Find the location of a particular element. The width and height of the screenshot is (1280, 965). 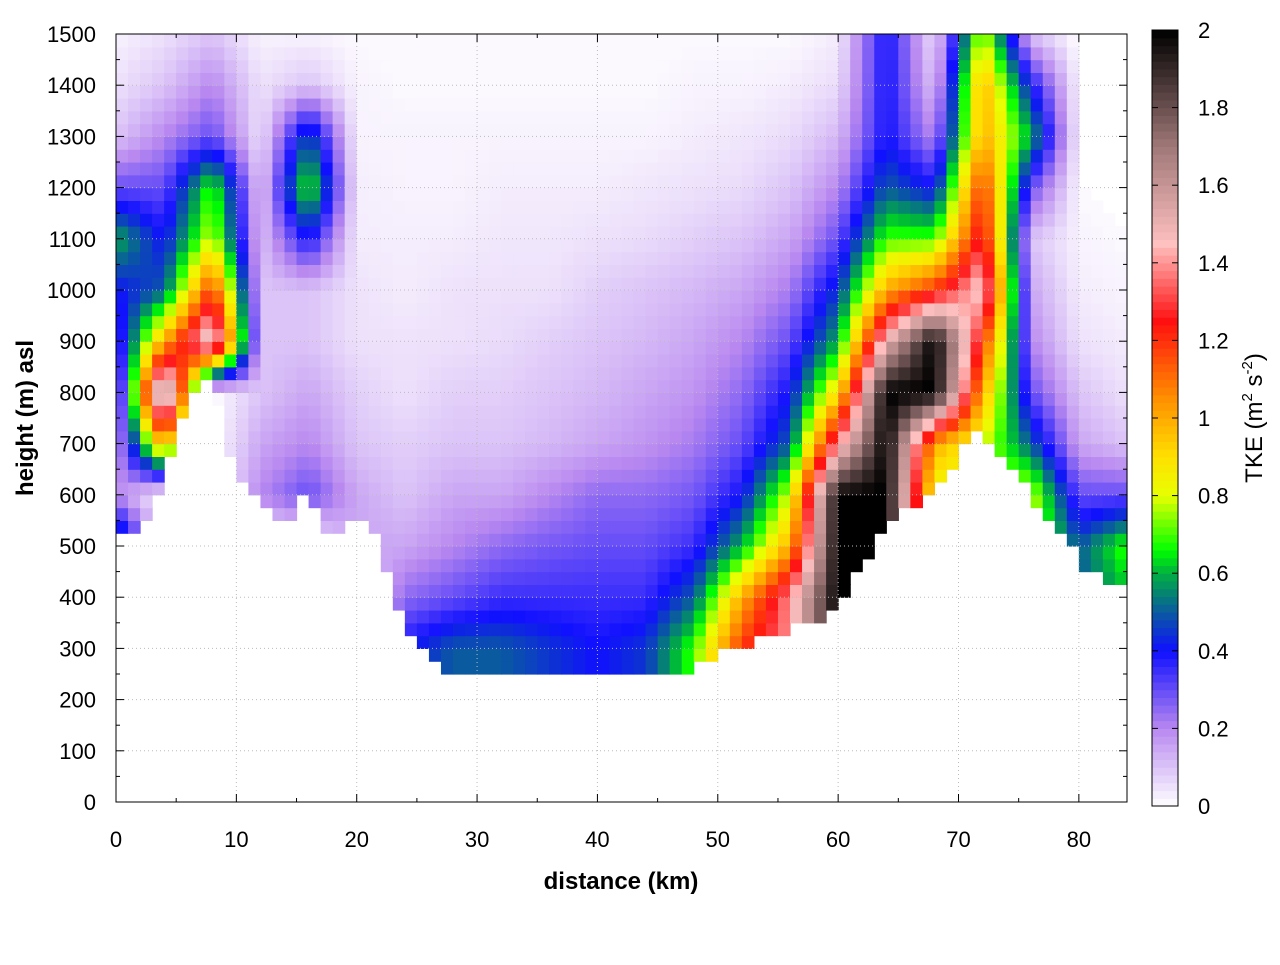

colorbar-tick-label: 1 is located at coordinates (1204, 418).